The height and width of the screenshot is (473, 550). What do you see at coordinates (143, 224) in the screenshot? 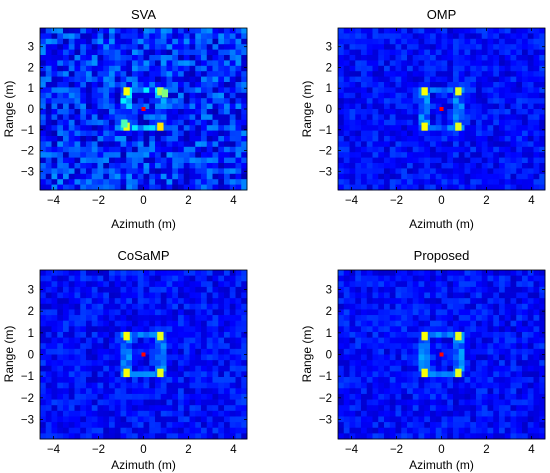
I see `x-axis-label: Azimuth (m)` at bounding box center [143, 224].